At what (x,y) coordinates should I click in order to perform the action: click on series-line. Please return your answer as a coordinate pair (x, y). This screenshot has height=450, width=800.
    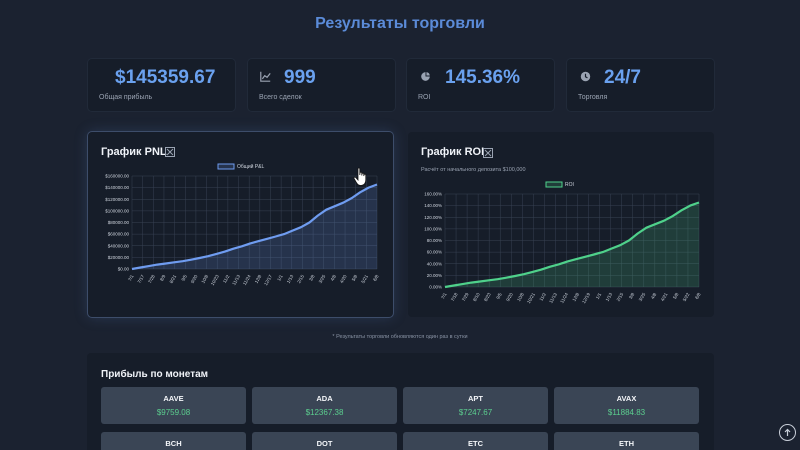
    Looking at the image, I should click on (254, 227).